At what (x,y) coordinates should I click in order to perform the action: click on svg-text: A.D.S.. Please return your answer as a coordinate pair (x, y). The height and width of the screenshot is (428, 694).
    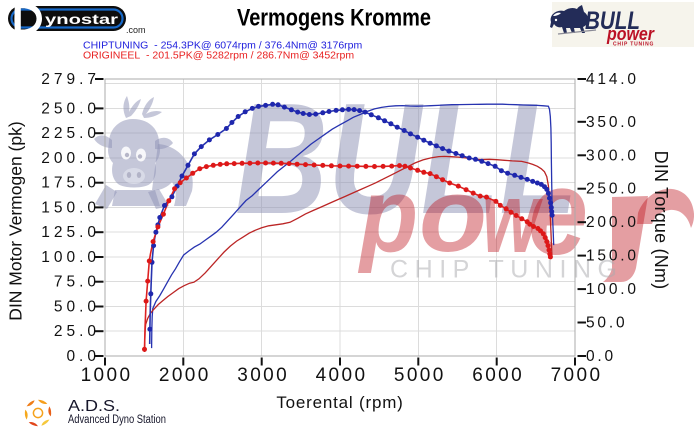
    Looking at the image, I should click on (94, 406).